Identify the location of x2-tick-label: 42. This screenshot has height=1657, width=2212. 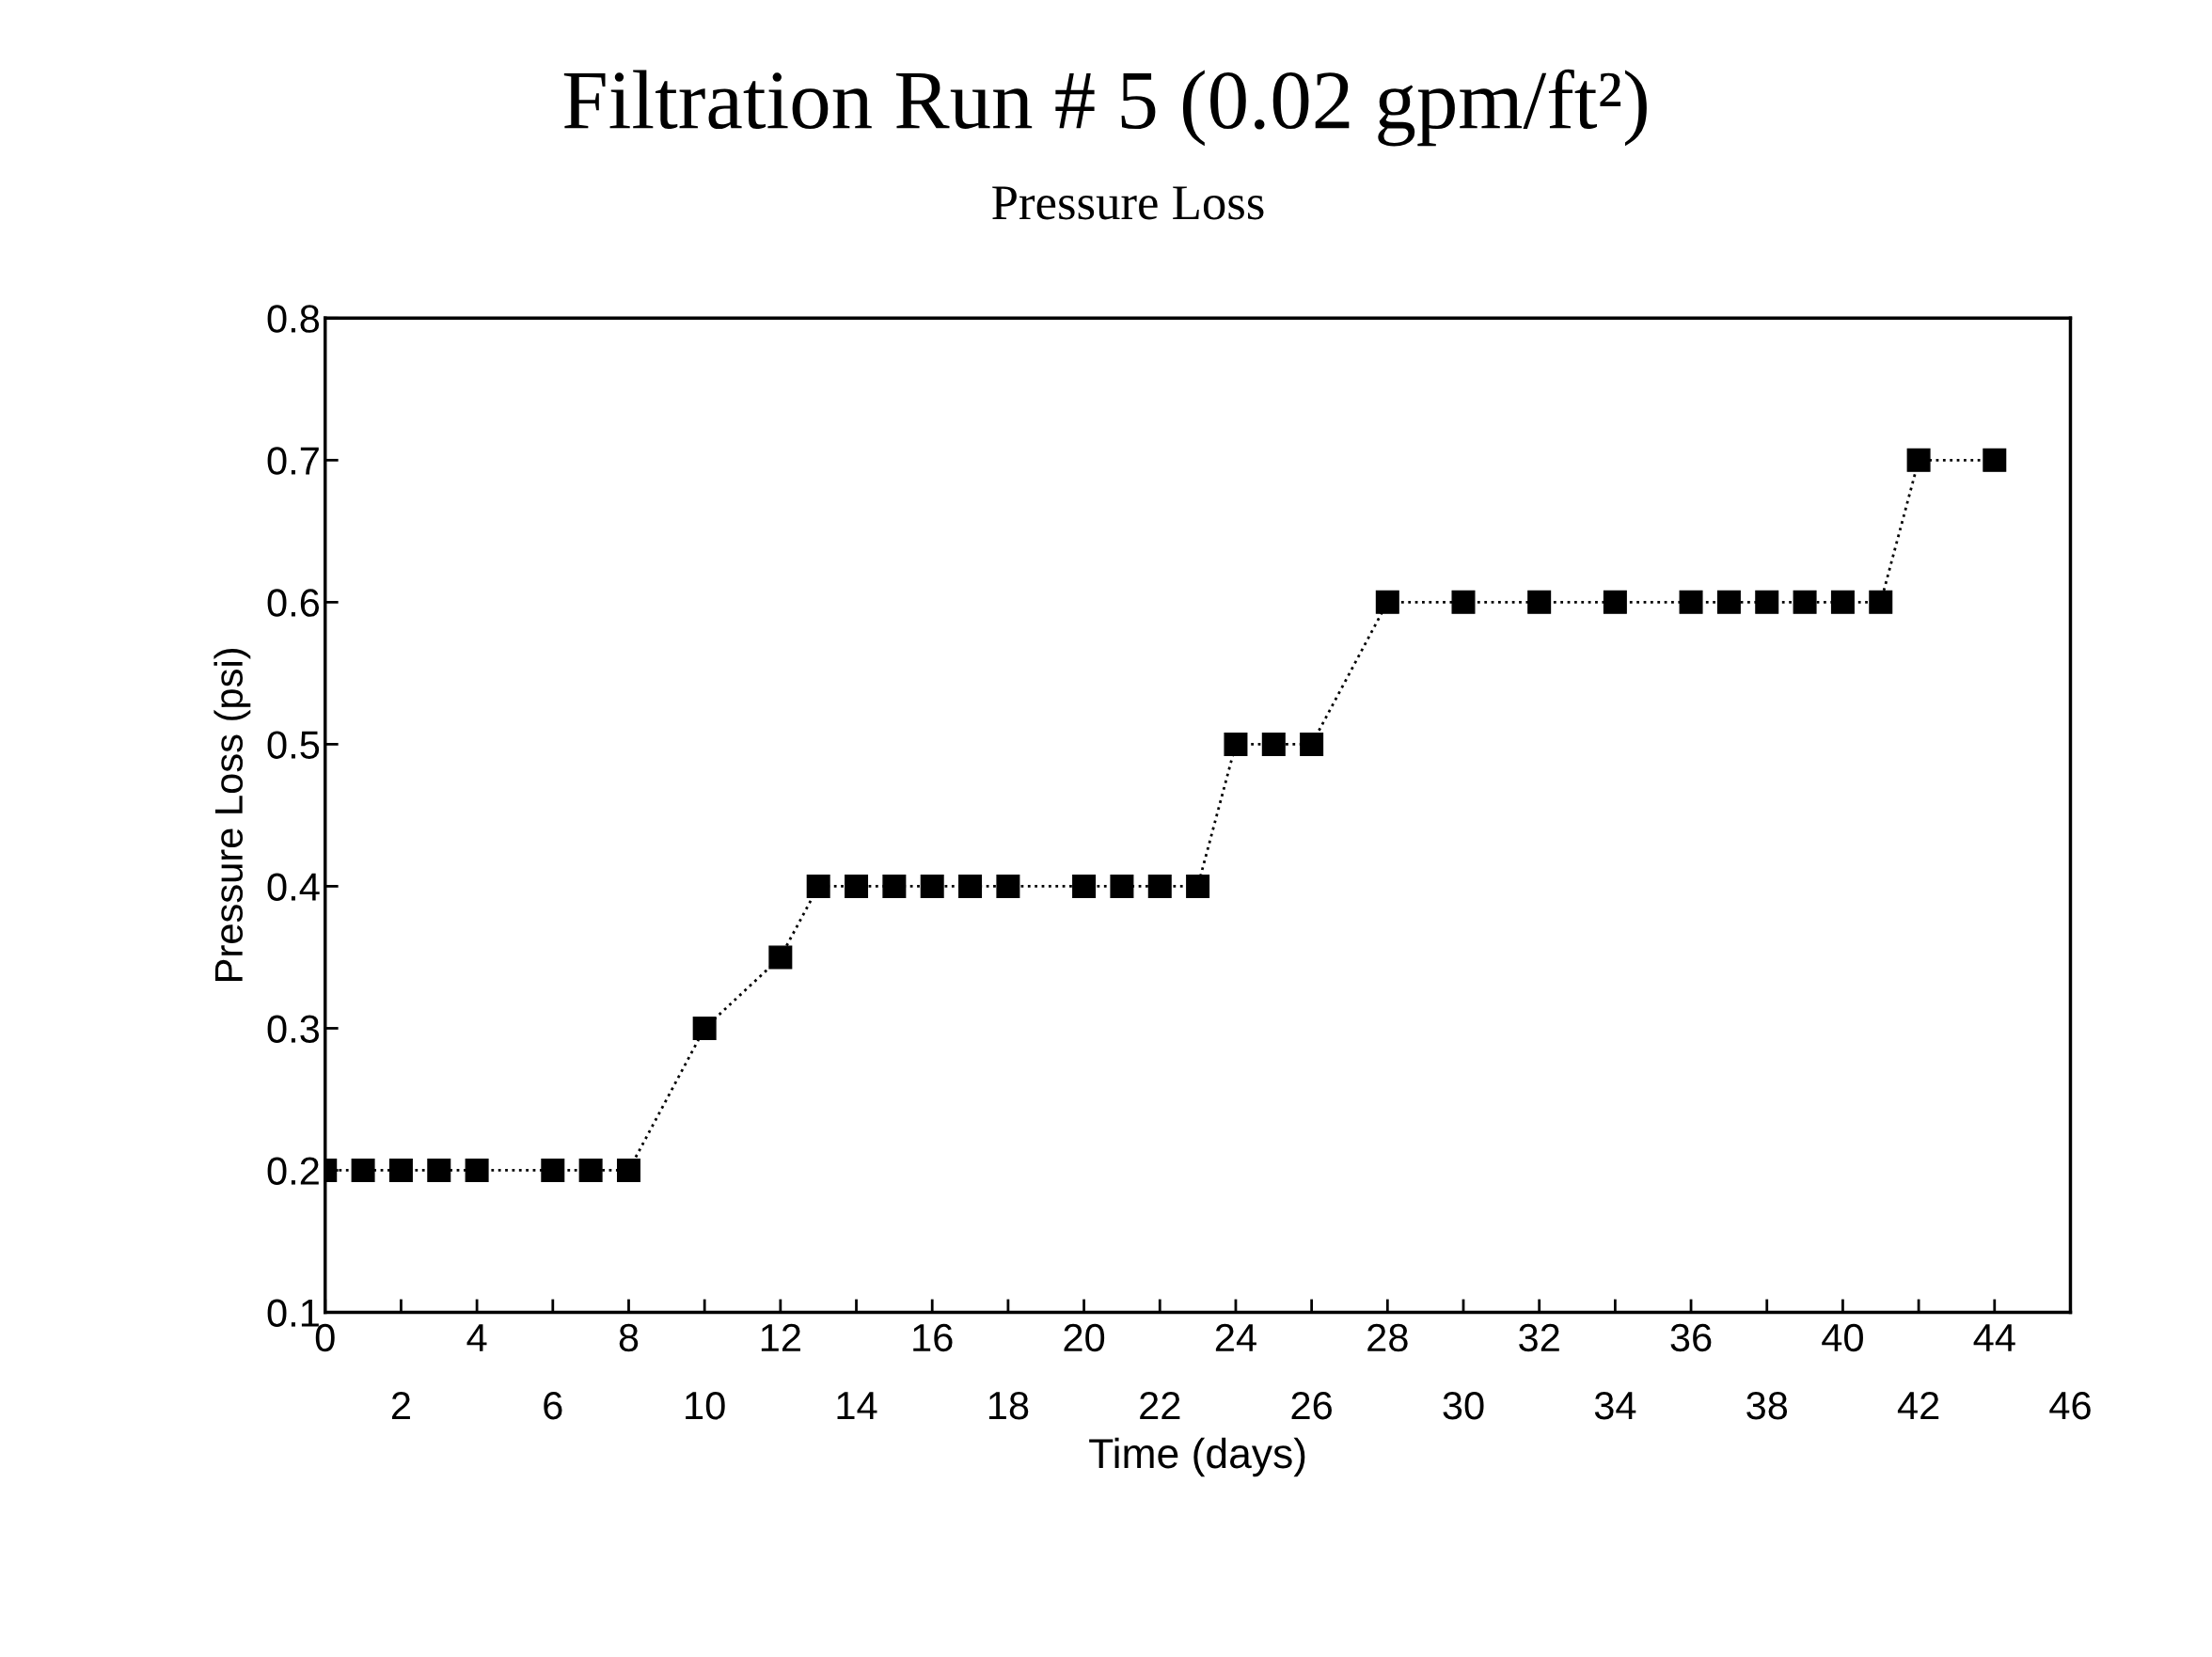
(1918, 1405).